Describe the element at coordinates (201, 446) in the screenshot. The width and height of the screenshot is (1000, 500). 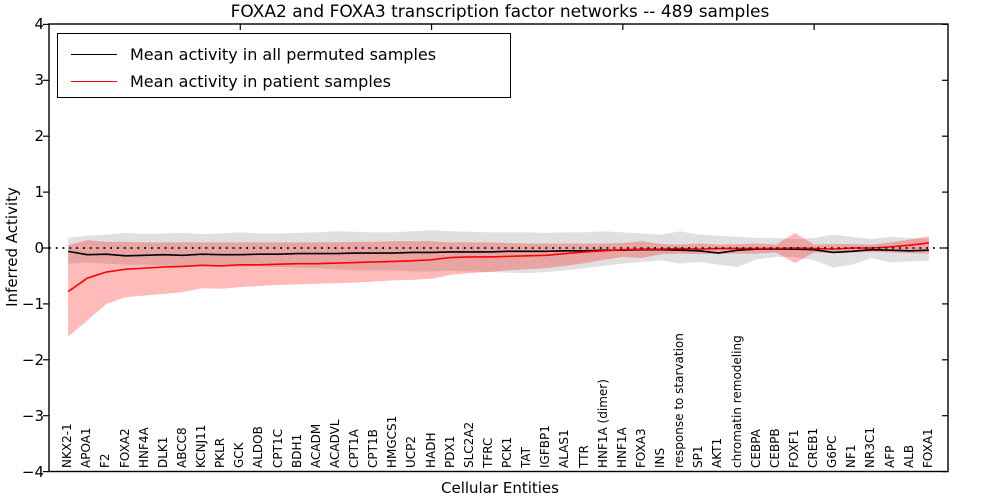
I see `x-tick-label: KCNJ11` at that location.